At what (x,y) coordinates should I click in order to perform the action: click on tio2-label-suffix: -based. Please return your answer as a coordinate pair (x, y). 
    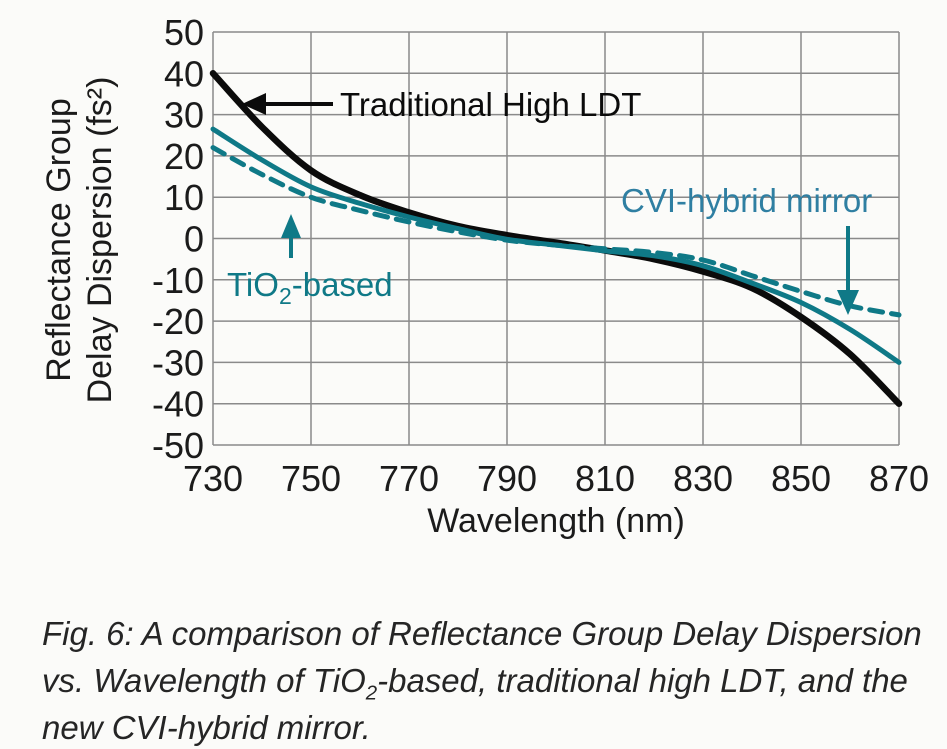
    Looking at the image, I should click on (342, 284).